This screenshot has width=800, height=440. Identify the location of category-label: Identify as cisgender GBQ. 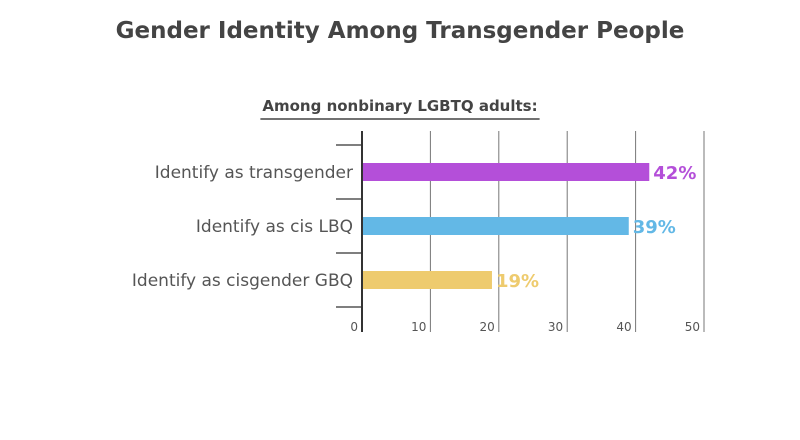
(242, 281).